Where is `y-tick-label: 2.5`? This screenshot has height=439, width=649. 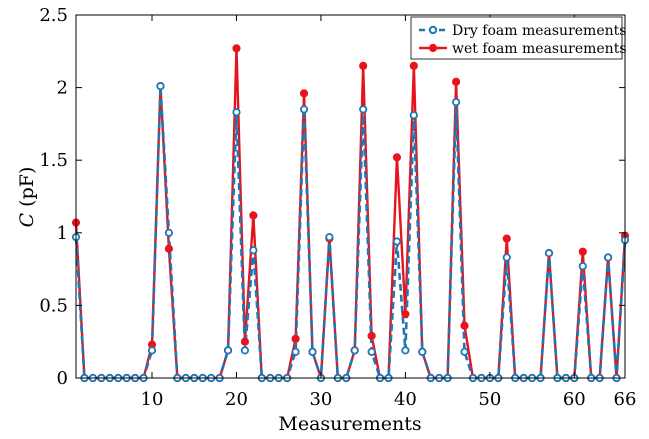 y-tick-label: 2.5 is located at coordinates (53, 15).